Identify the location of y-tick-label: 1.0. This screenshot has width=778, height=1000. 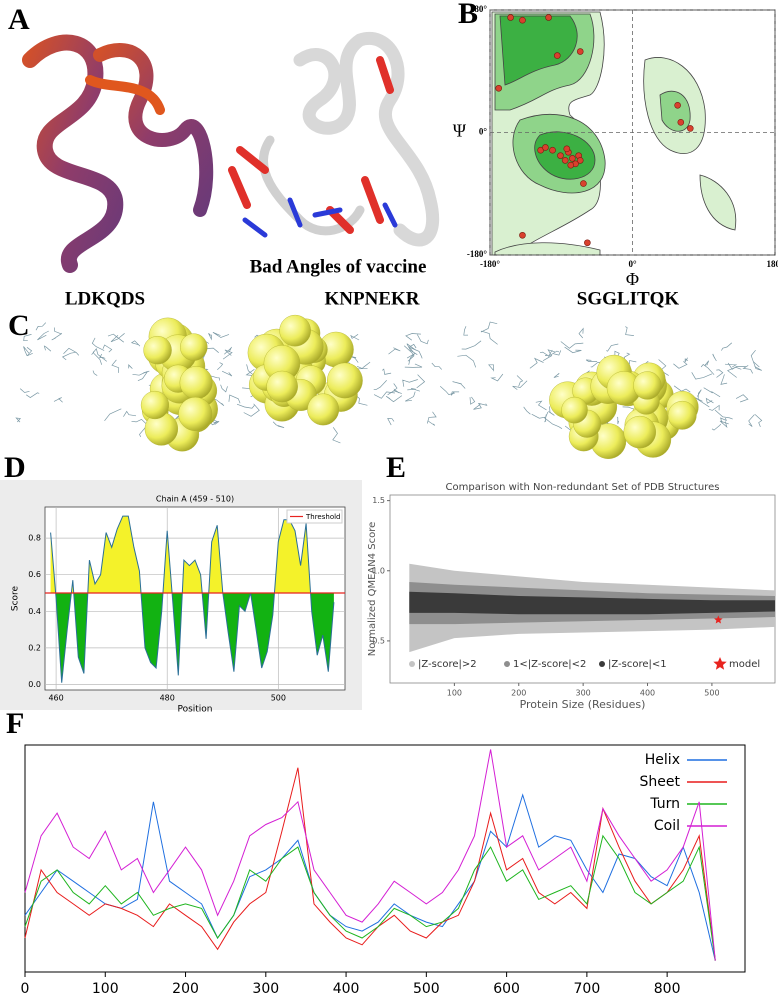
(378, 570).